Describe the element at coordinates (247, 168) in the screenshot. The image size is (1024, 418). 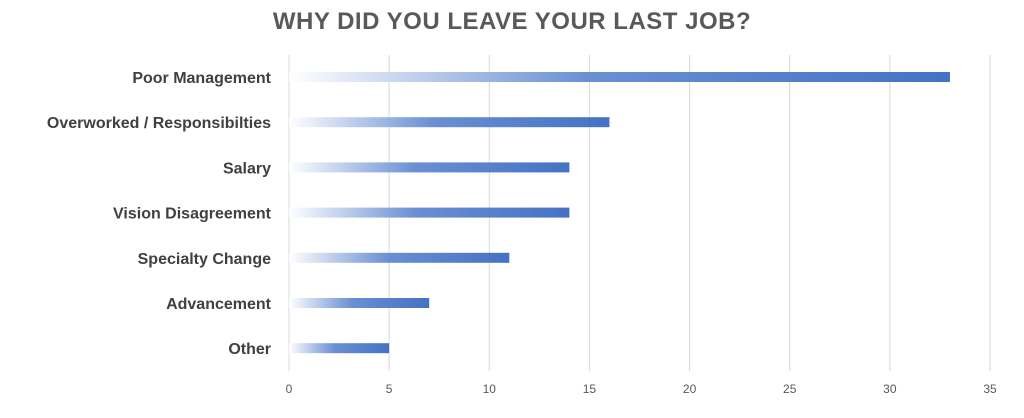
I see `category-label: Salary` at that location.